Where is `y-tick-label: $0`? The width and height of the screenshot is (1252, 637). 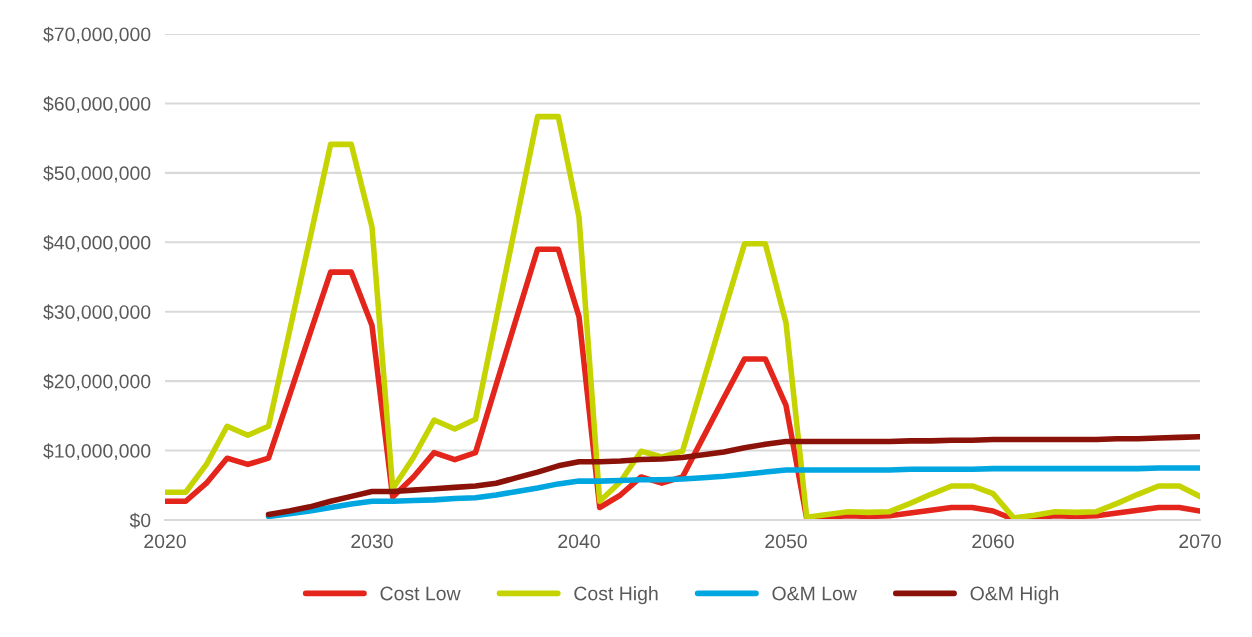 y-tick-label: $0 is located at coordinates (140, 520).